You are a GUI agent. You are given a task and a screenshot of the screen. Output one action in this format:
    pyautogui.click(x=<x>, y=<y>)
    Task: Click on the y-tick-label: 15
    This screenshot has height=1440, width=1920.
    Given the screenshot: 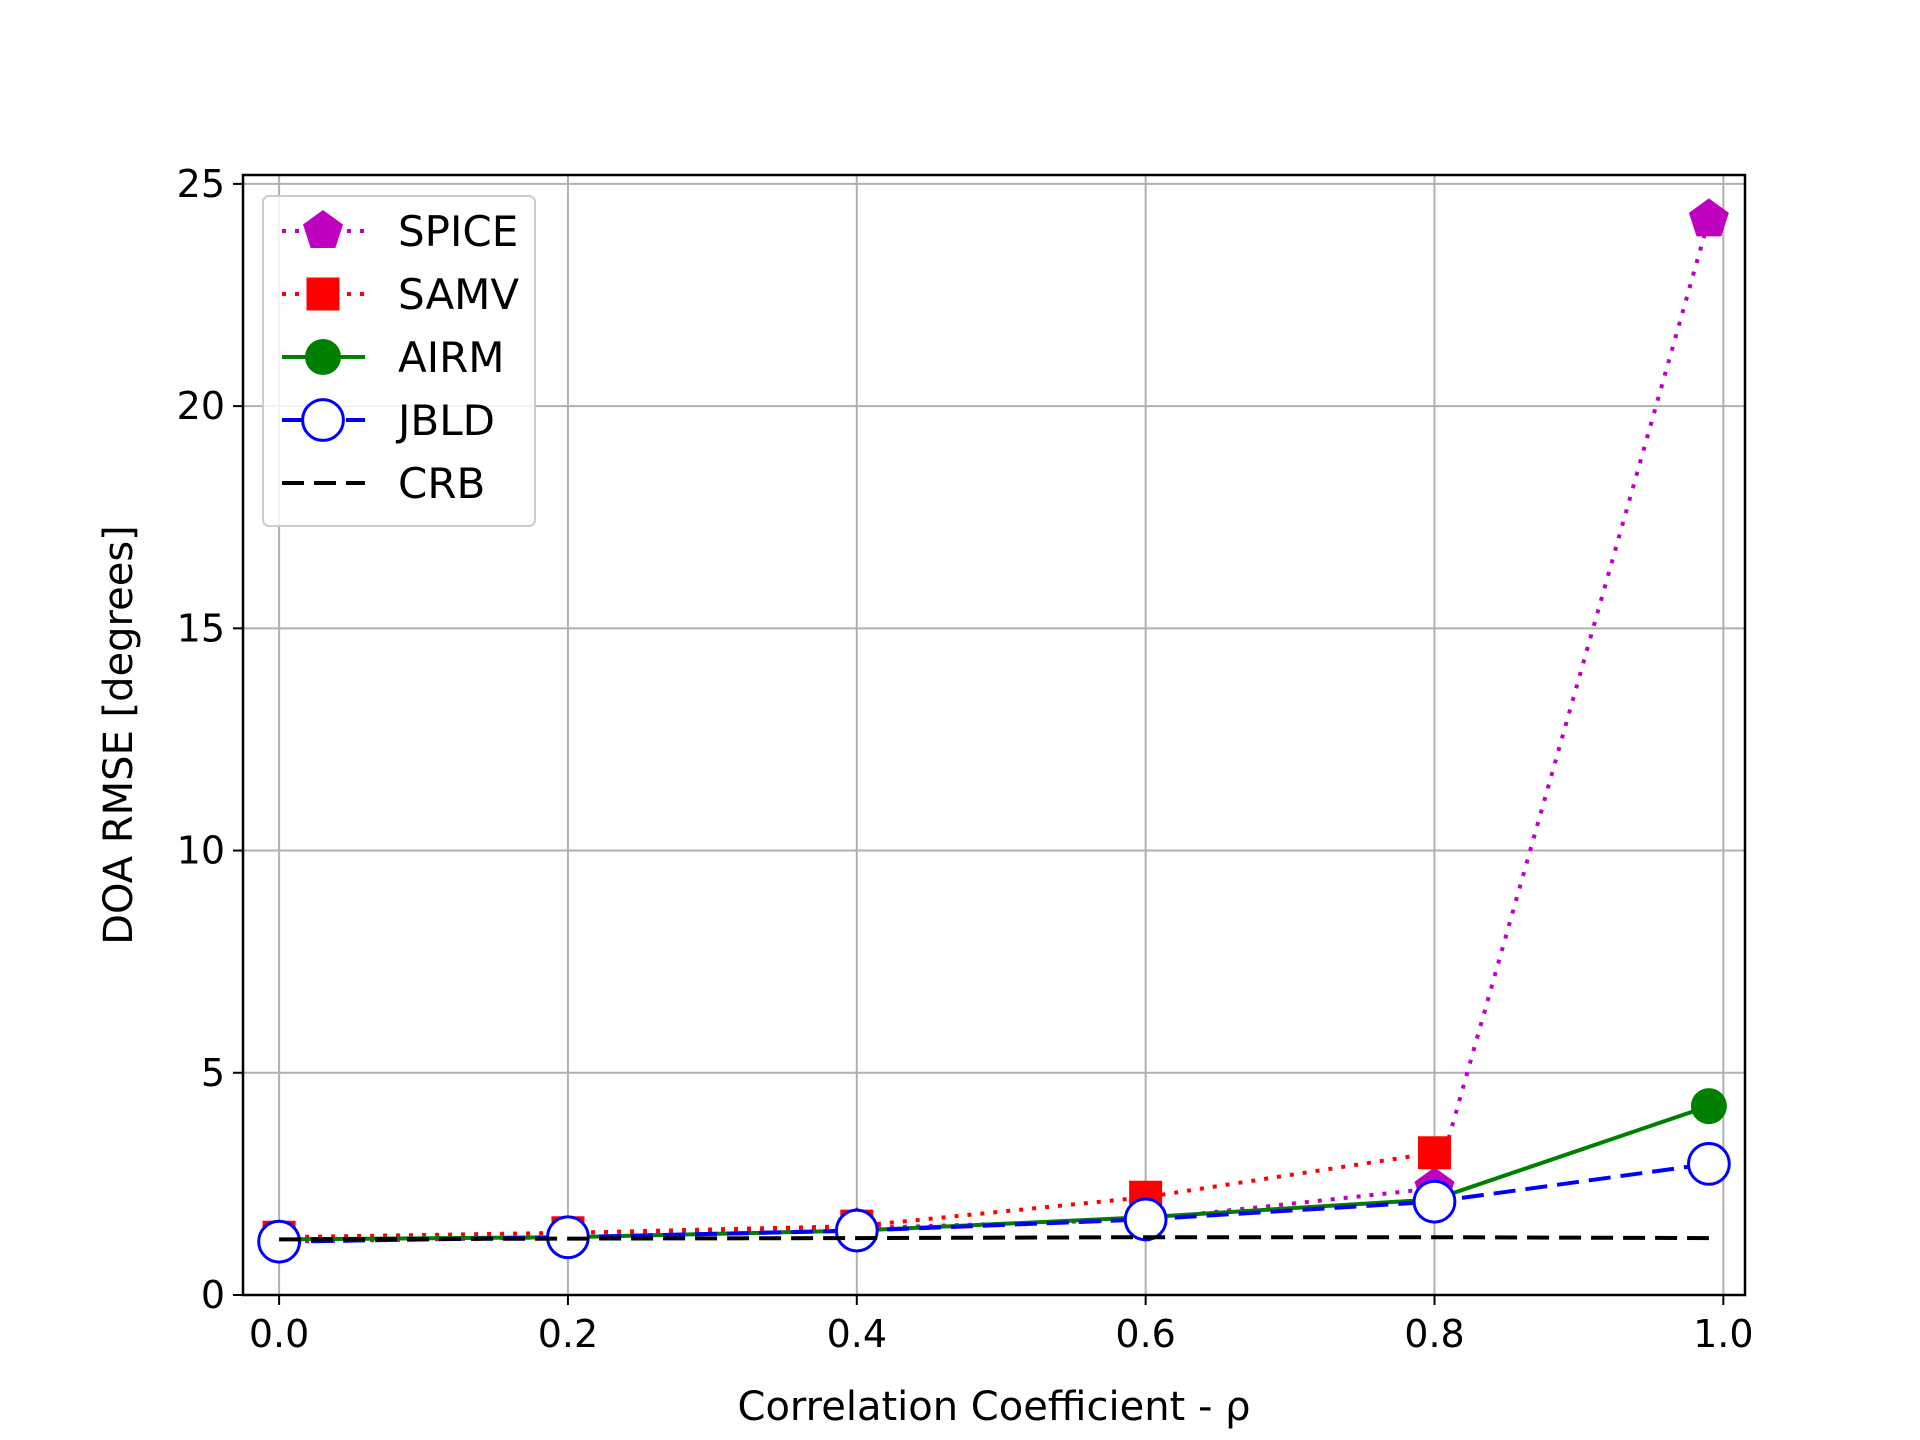 What is the action you would take?
    pyautogui.click(x=201, y=628)
    